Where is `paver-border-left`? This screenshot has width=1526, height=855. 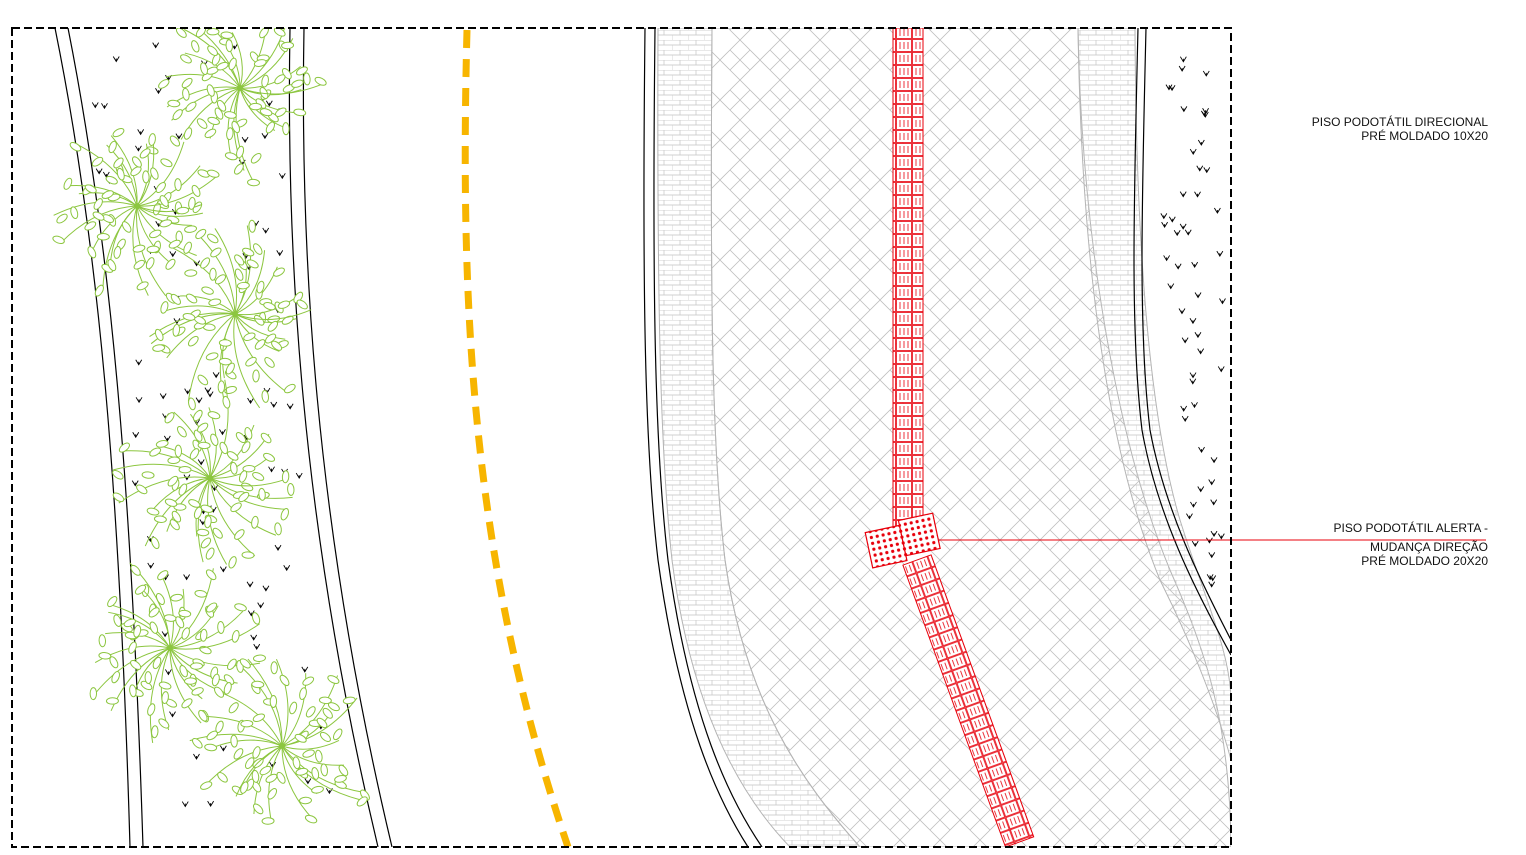 paver-border-left is located at coordinates (759, 437).